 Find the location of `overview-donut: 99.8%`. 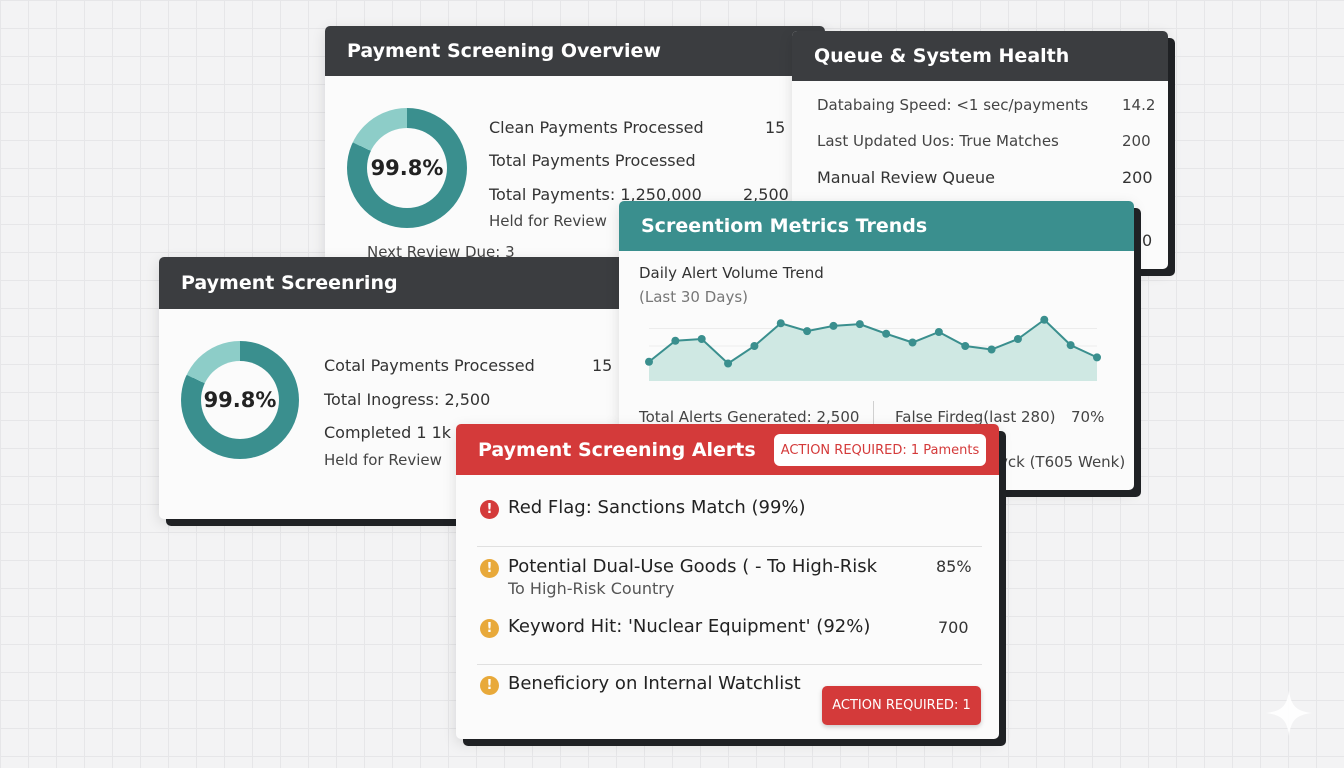

overview-donut: 99.8% is located at coordinates (407, 168).